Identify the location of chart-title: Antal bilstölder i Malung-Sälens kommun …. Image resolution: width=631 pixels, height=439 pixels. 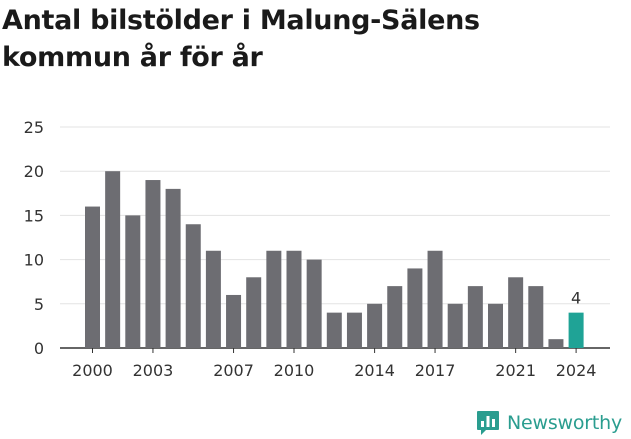
(241, 39).